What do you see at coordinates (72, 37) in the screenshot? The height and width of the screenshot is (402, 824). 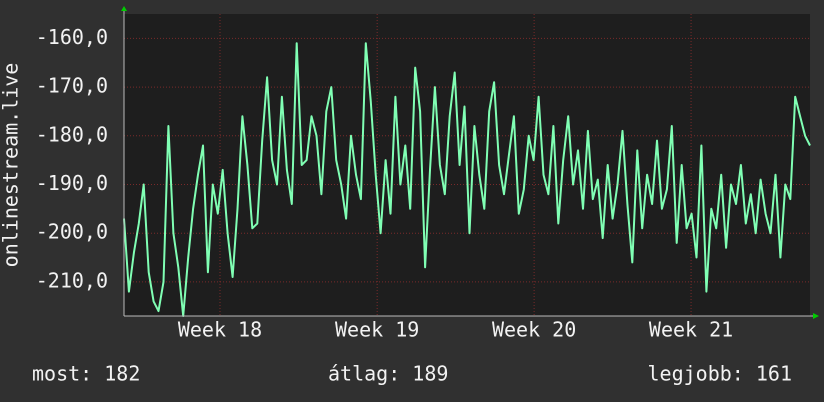 I see `y-tick-label: -160,0` at bounding box center [72, 37].